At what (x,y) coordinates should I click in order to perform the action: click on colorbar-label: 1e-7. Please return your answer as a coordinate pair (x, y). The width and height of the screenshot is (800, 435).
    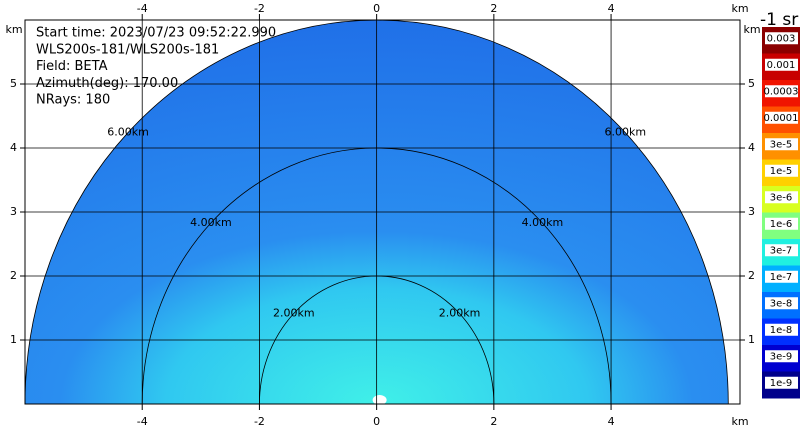
    Looking at the image, I should click on (781, 277).